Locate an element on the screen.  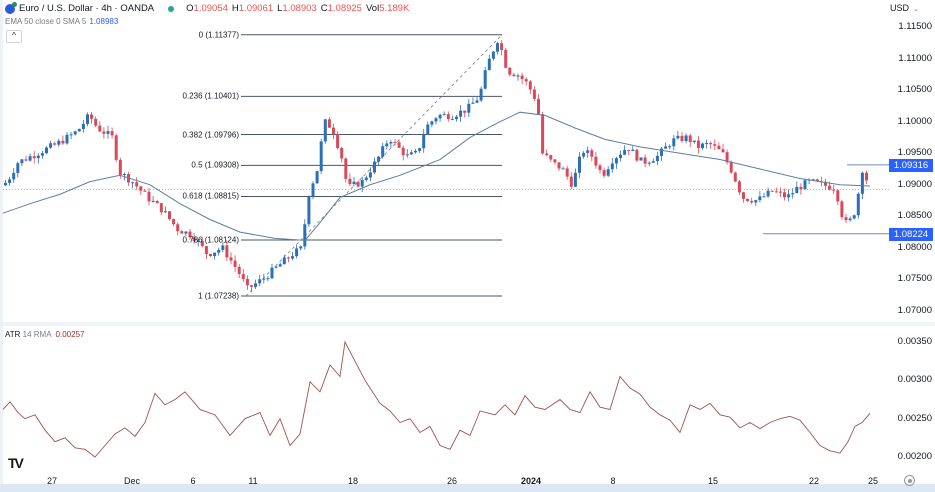
atr-tick: 0.00250 is located at coordinates (914, 418).